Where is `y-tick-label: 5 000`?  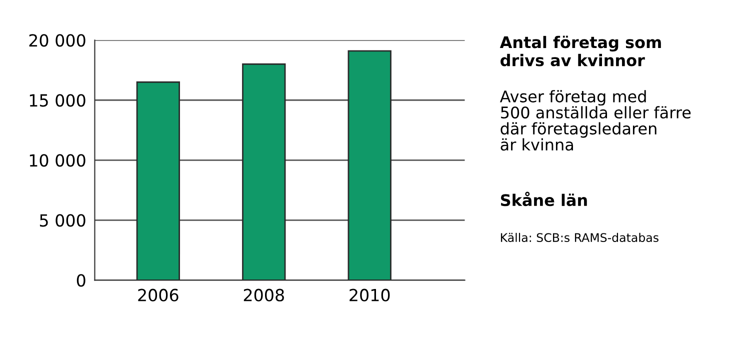 y-tick-label: 5 000 is located at coordinates (63, 220).